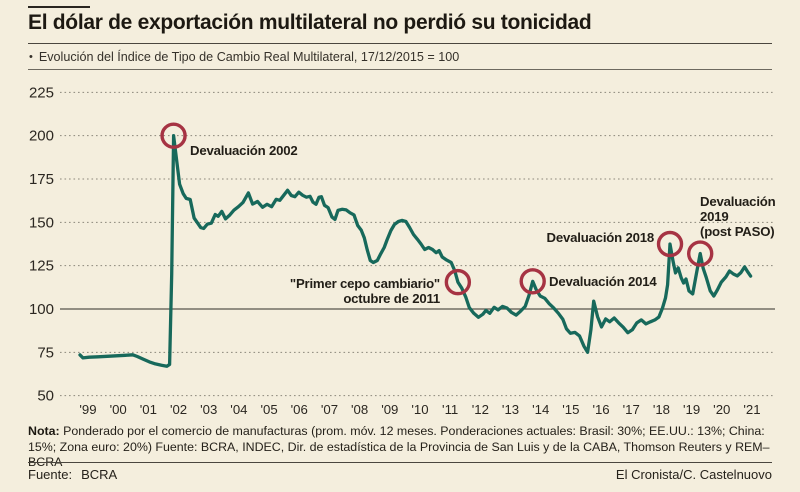  Describe the element at coordinates (400, 463) in the screenshot. I see `footer-divider` at that location.